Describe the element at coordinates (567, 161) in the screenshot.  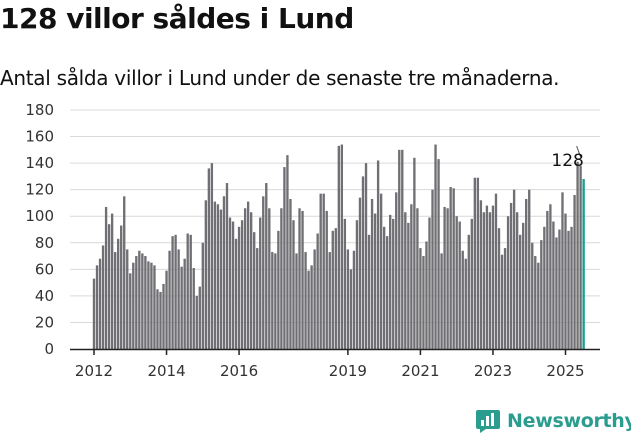
I see `annotation-label: 128` at that location.